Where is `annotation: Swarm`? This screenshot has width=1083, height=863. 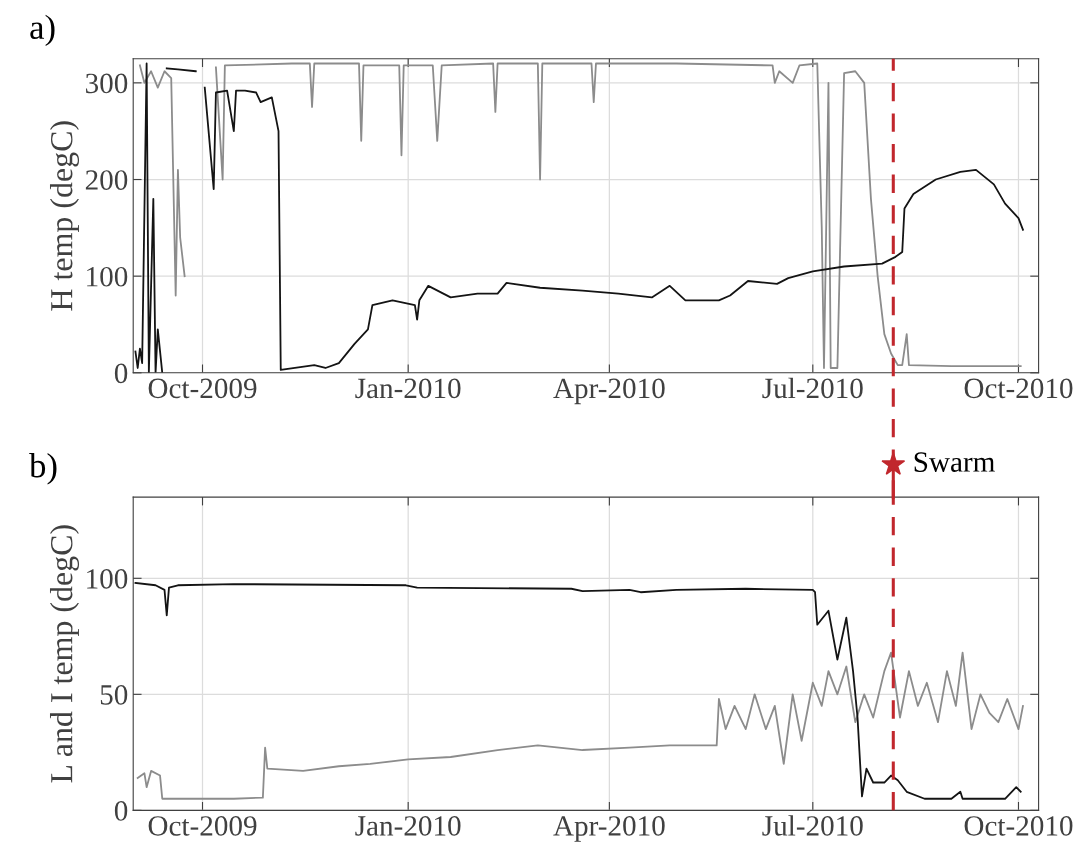 annotation: Swarm is located at coordinates (954, 462).